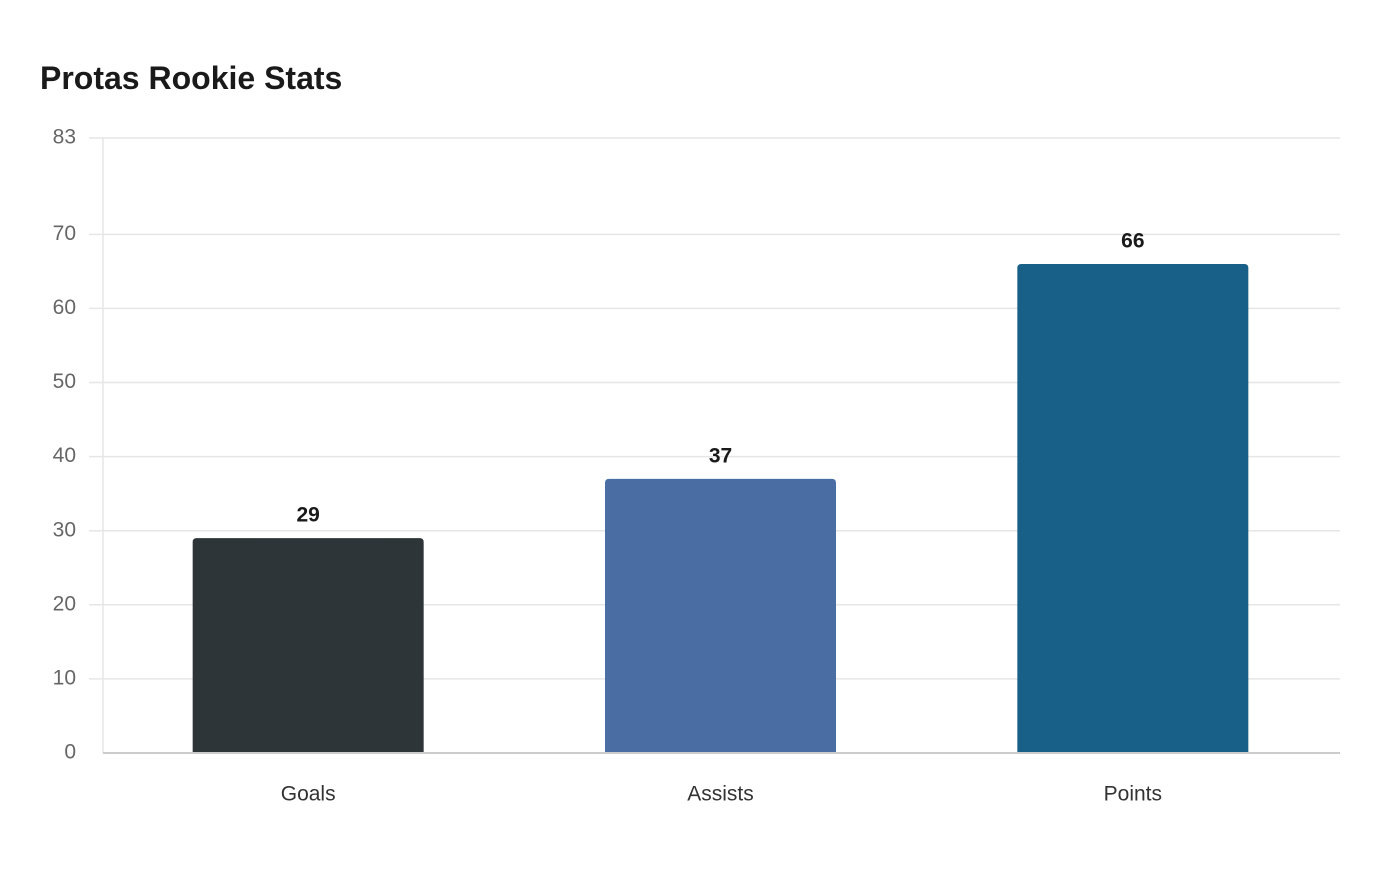 The image size is (1400, 880). I want to click on x-tick-label: Points, so click(1133, 794).